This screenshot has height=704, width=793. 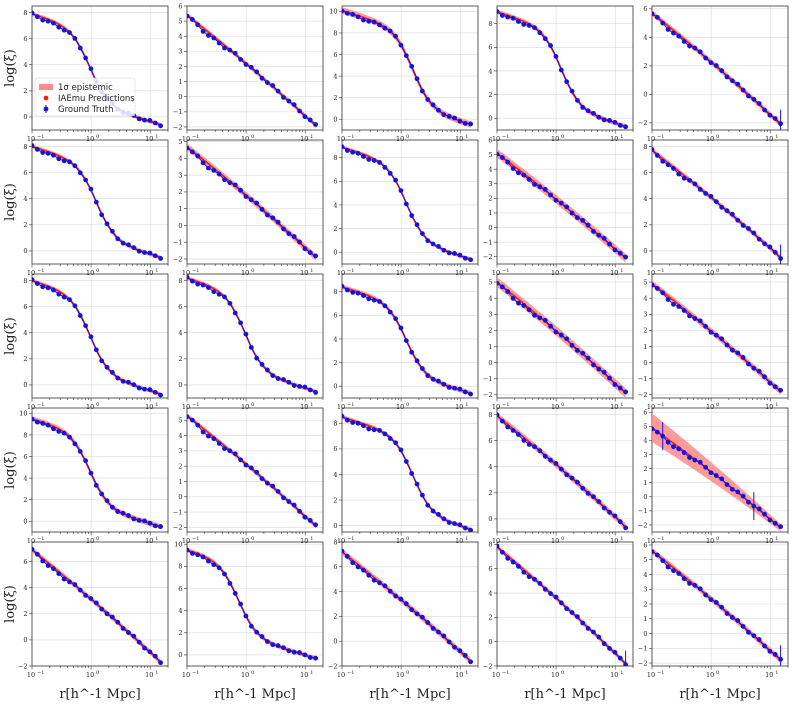 What do you see at coordinates (406, 606) in the screenshot?
I see `epistemic-band` at bounding box center [406, 606].